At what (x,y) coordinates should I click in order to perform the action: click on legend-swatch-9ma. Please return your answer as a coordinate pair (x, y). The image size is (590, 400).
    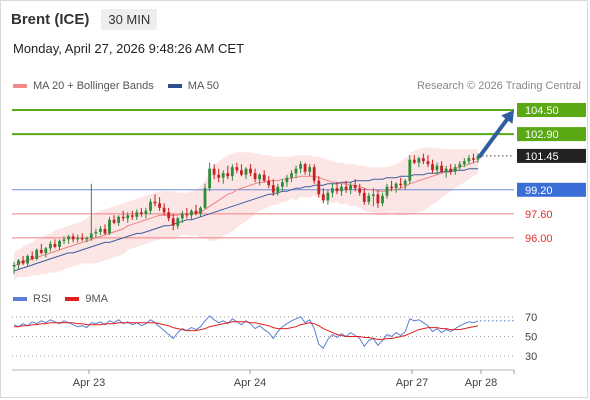
    Looking at the image, I should click on (72, 299).